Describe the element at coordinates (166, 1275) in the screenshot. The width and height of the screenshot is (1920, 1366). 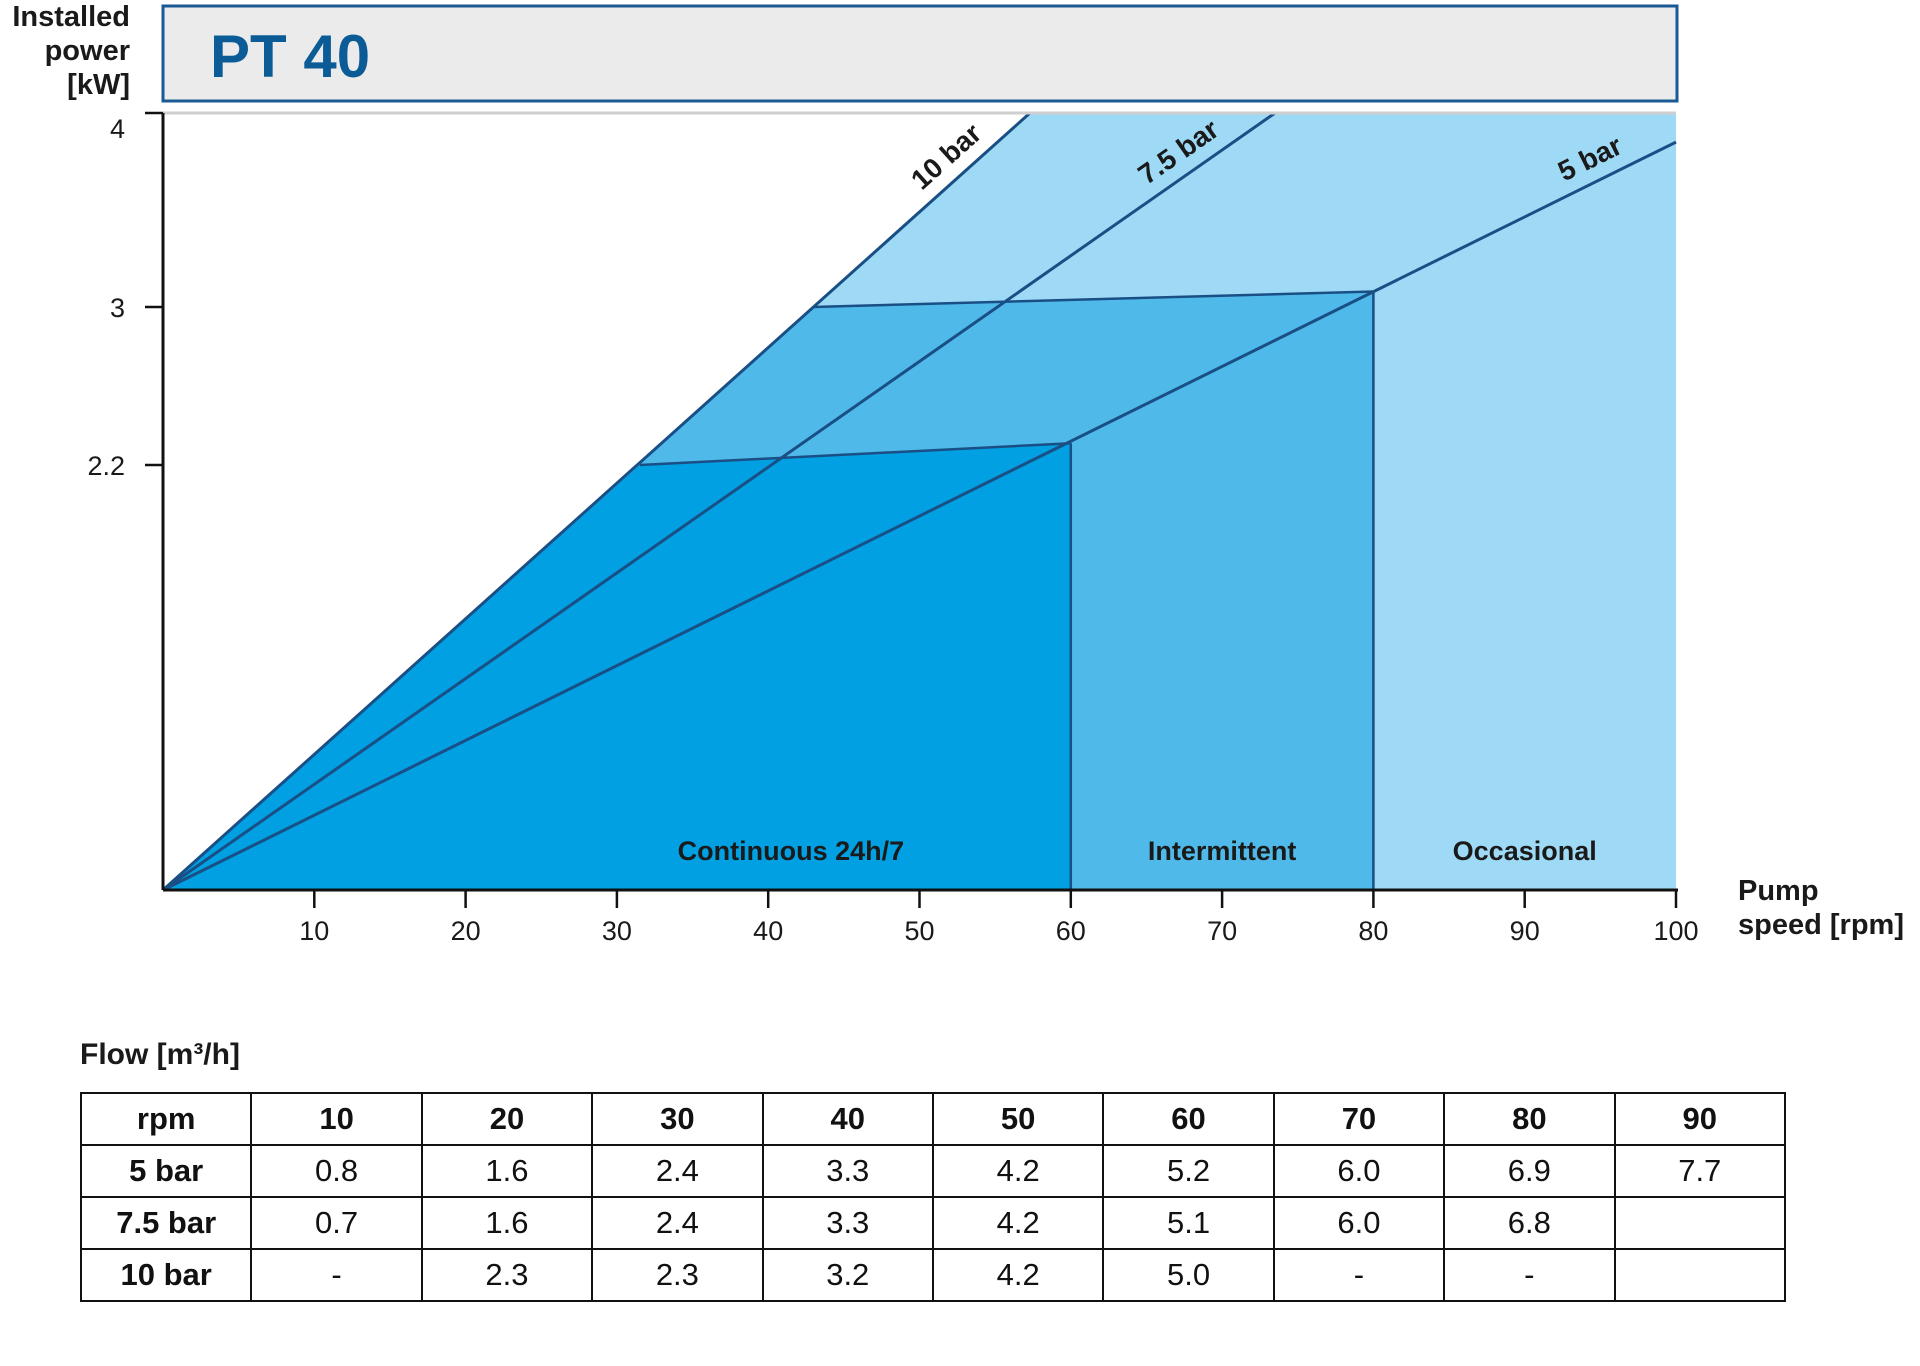
I see `row-label: 10 bar` at that location.